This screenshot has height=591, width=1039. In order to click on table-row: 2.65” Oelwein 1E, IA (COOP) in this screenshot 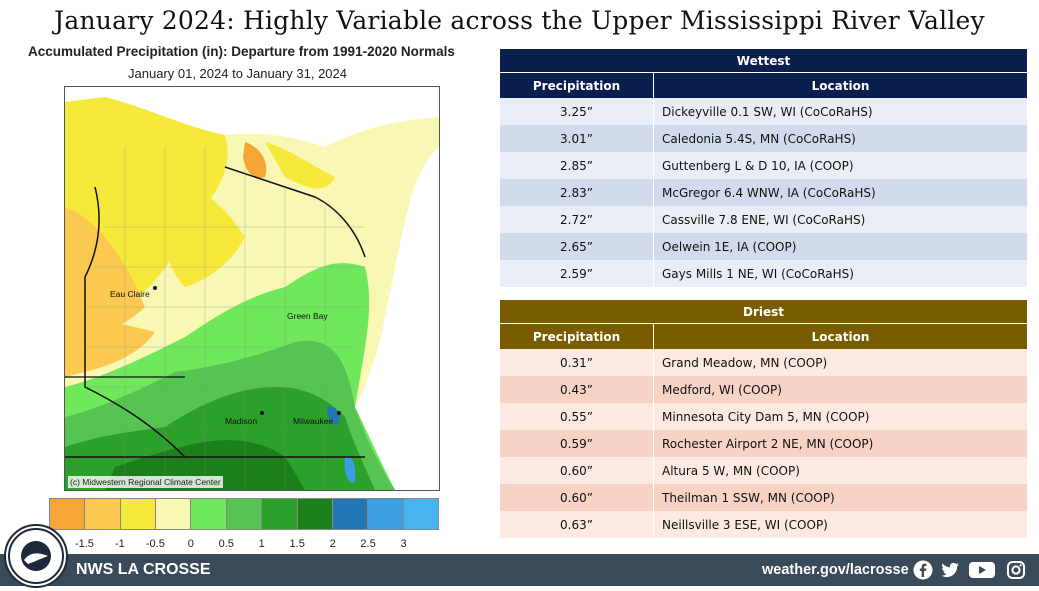, I will do `click(763, 246)`.